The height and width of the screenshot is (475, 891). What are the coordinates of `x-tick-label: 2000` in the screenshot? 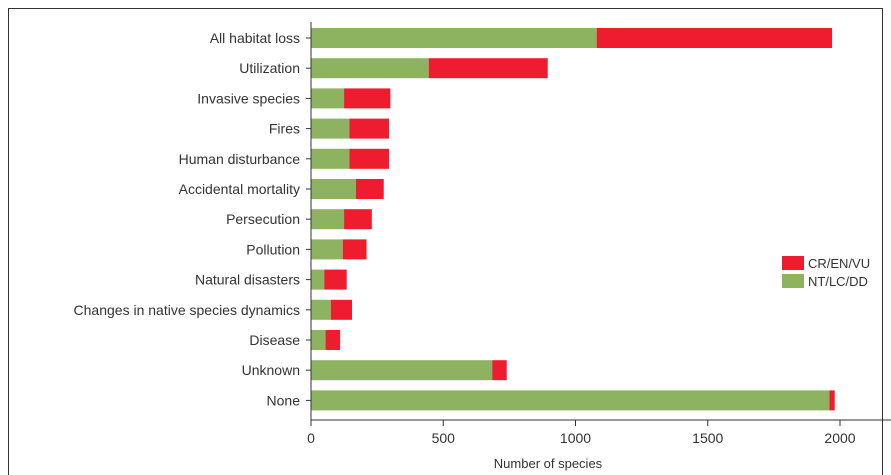 It's located at (839, 438).